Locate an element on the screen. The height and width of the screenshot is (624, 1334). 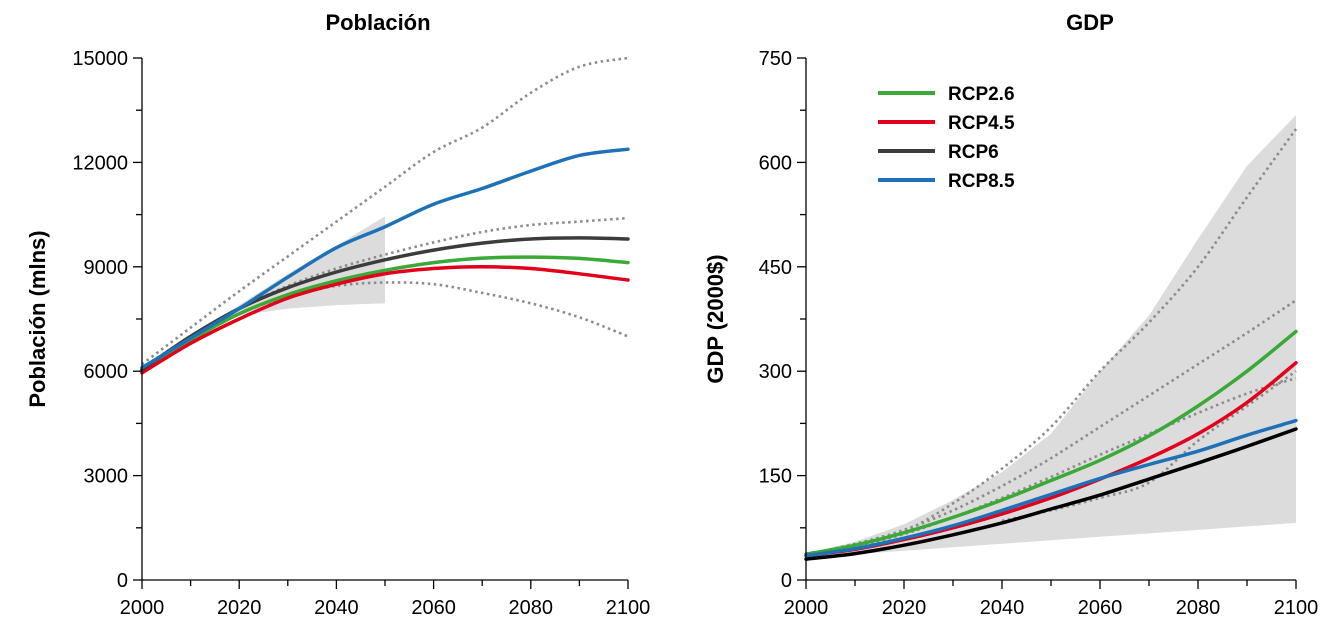
legend-item-rcp8-5: RCP8.5 is located at coordinates (946, 181).